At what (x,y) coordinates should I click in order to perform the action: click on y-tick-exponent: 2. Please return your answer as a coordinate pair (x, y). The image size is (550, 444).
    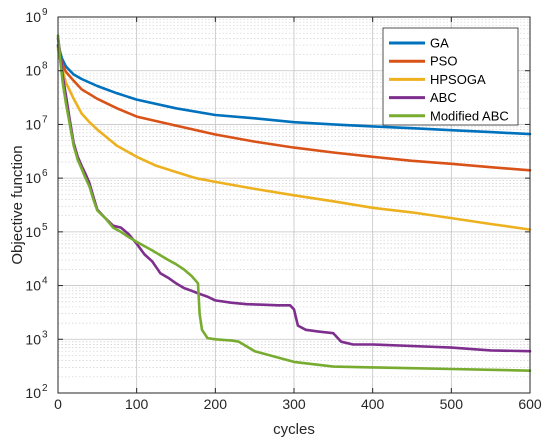
    Looking at the image, I should click on (45, 388).